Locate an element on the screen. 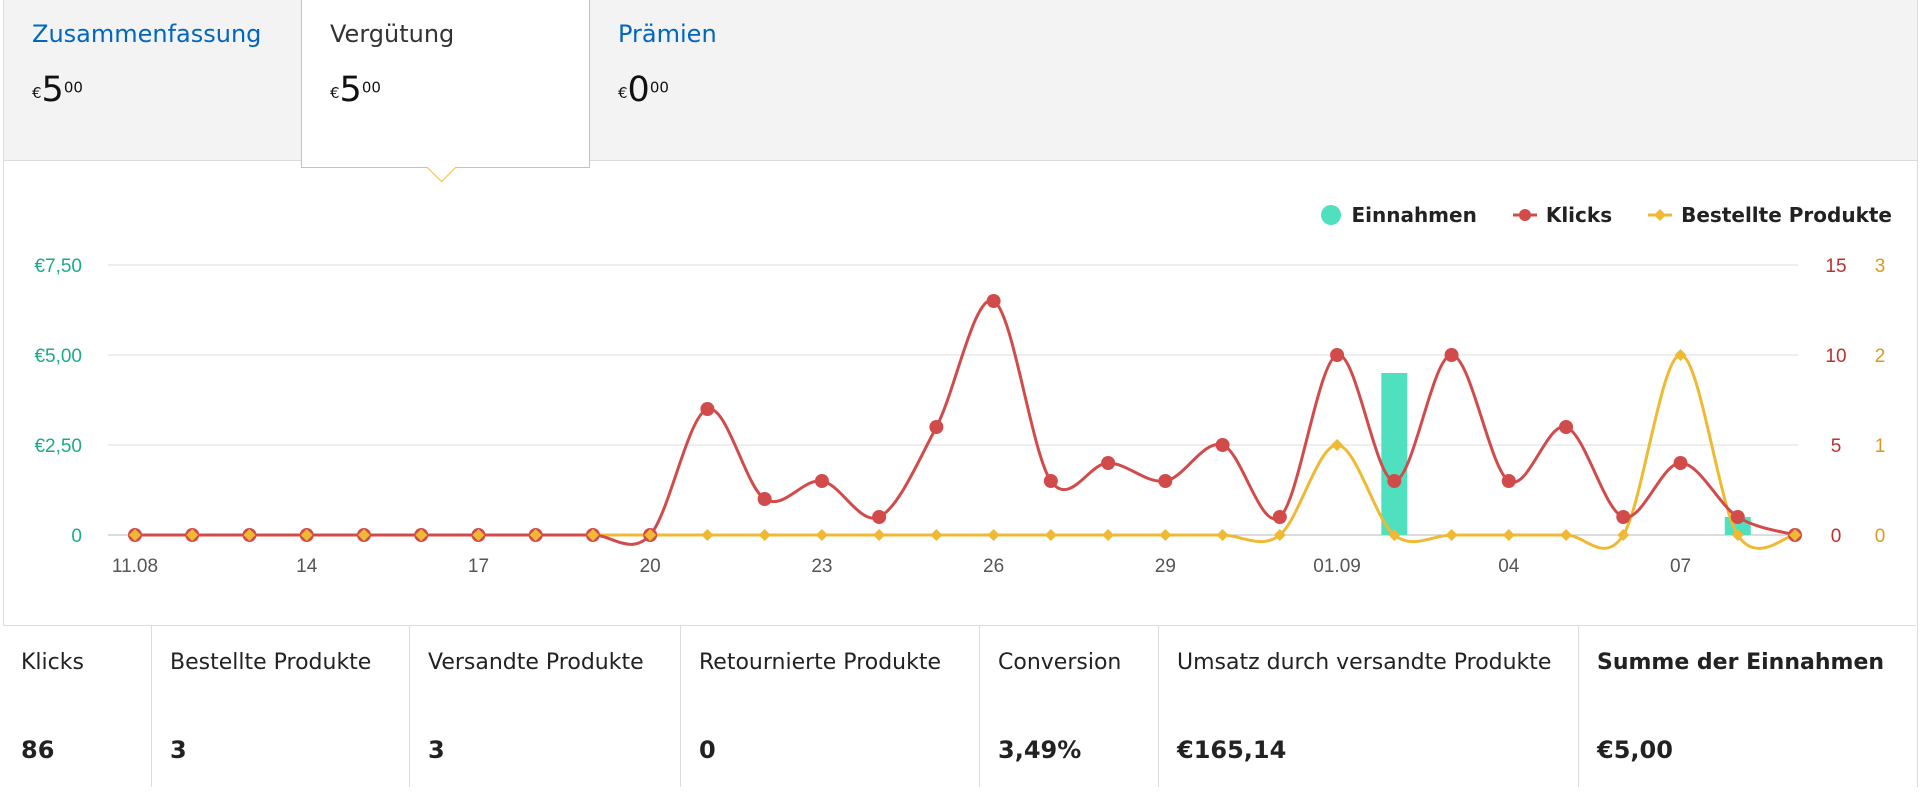 This screenshot has width=1920, height=792. amount-major: 5 is located at coordinates (52, 90).